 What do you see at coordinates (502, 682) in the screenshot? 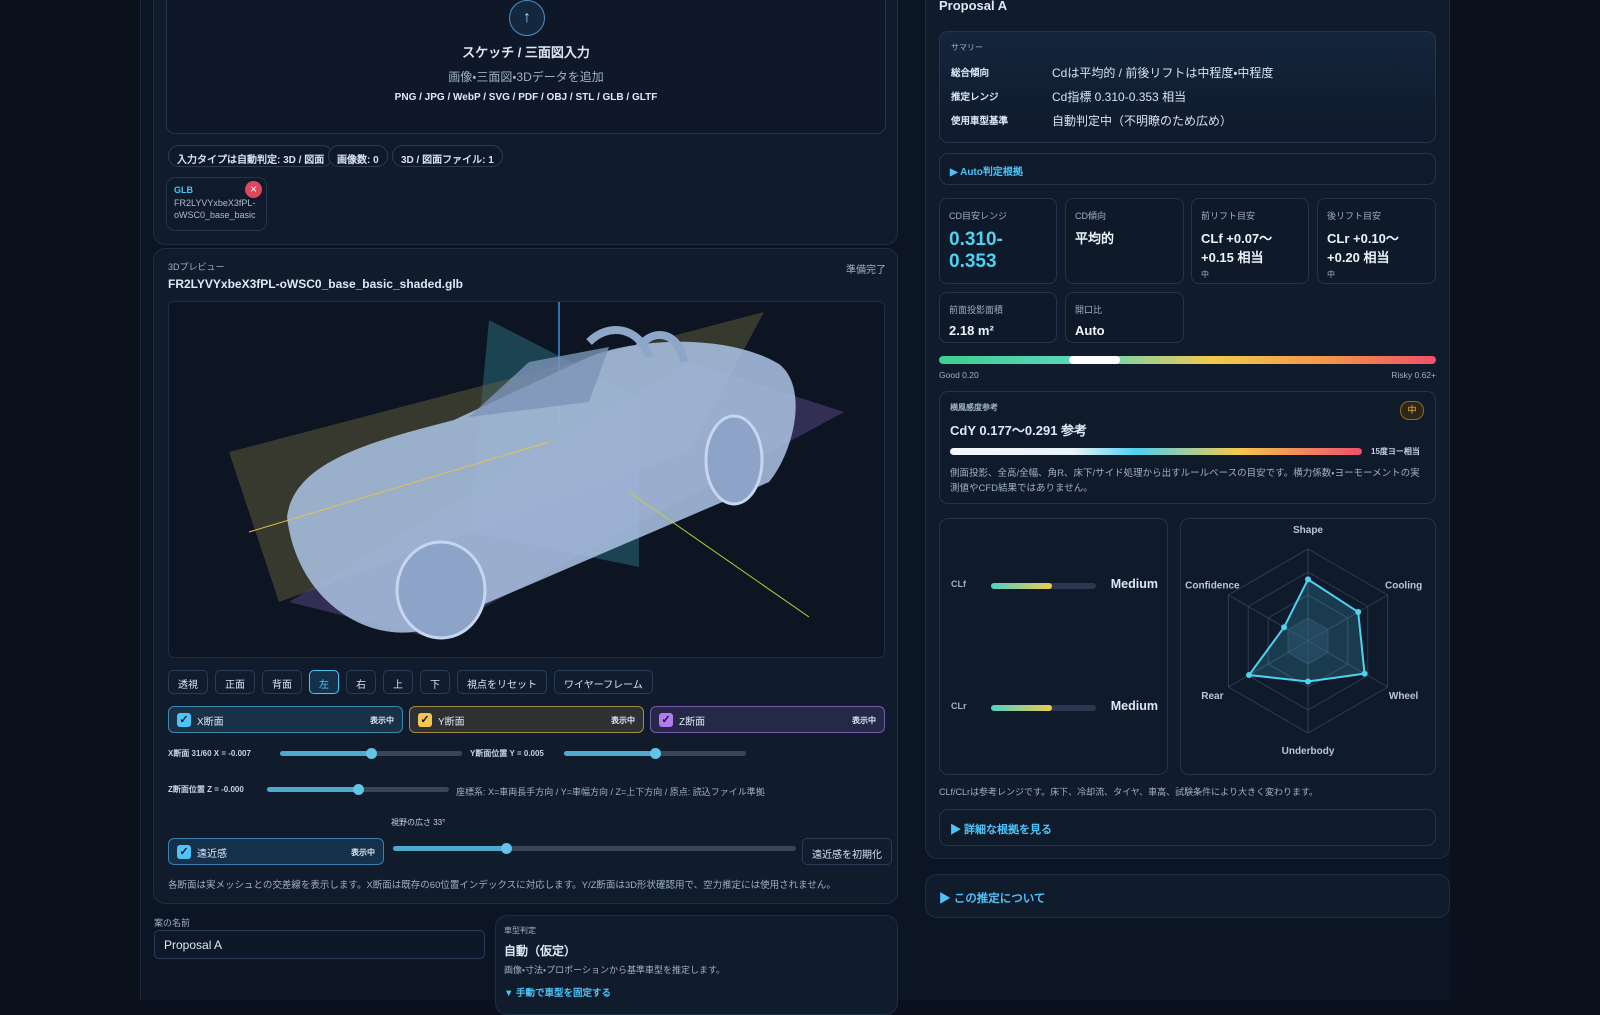
I see `view-button: 視点をリセット` at bounding box center [502, 682].